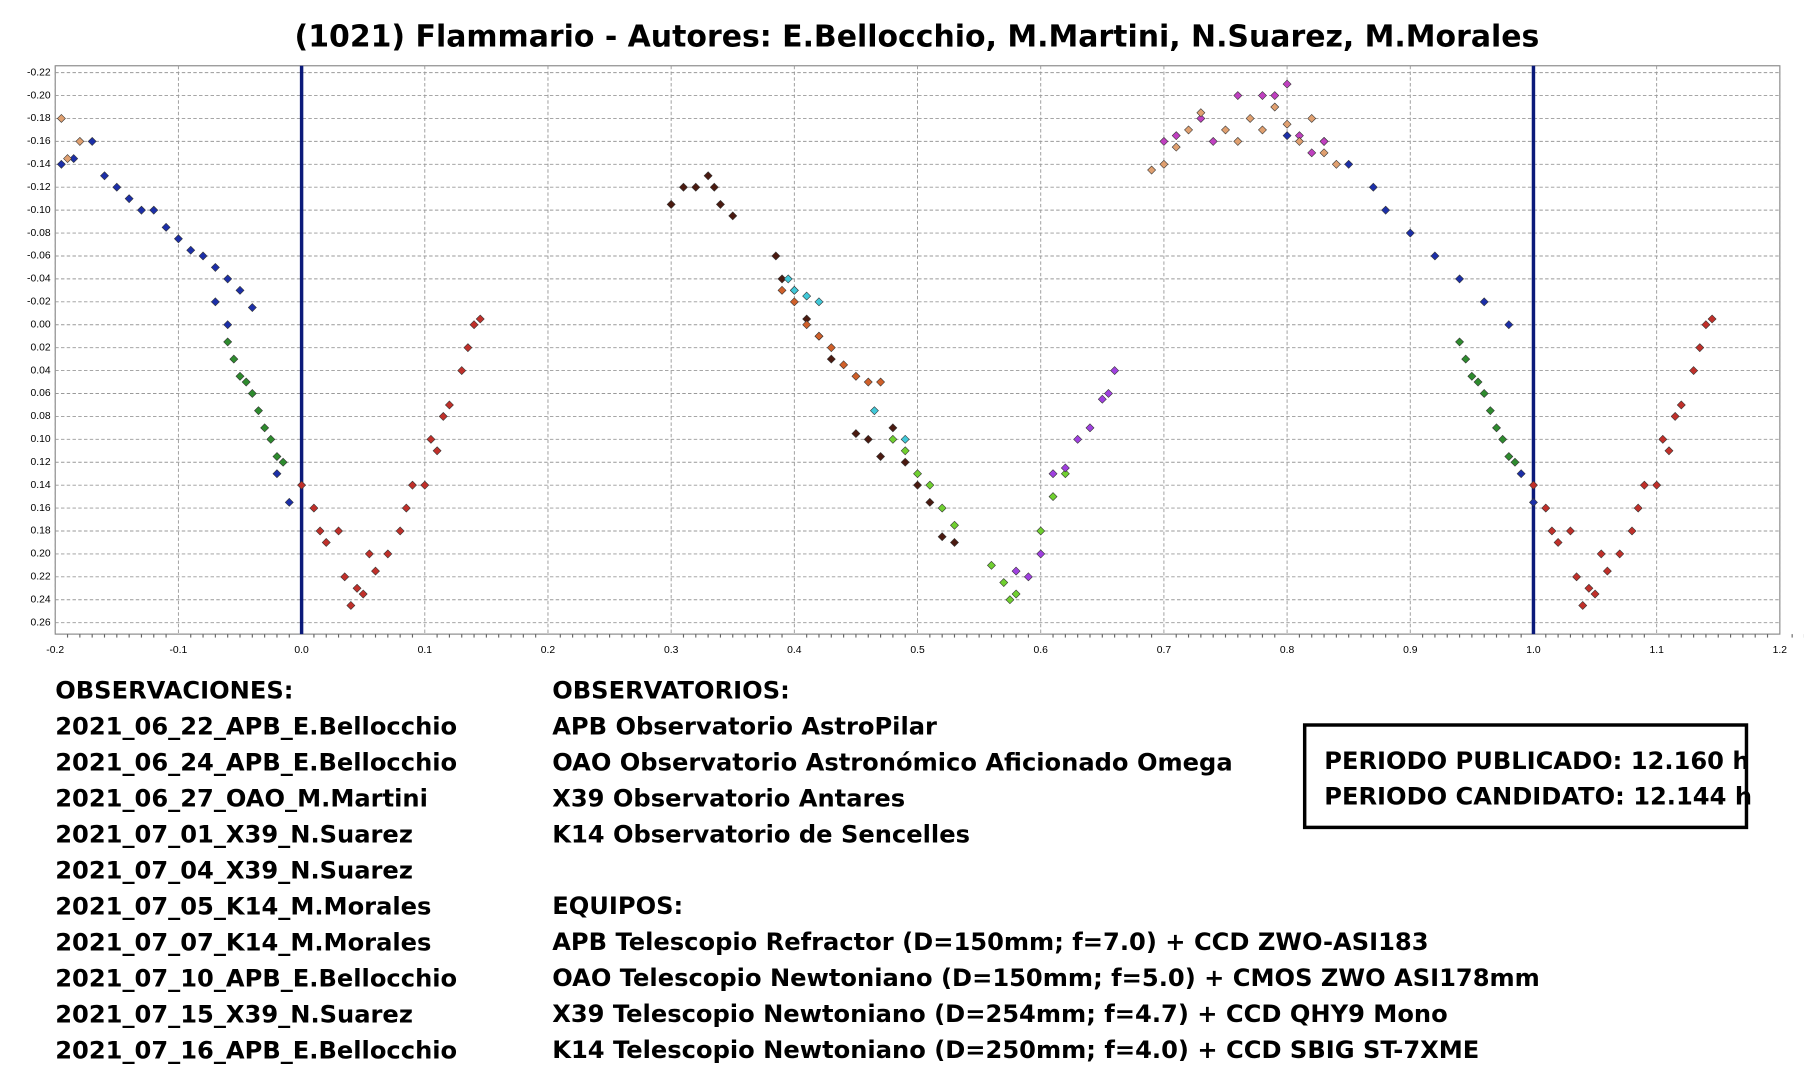 The height and width of the screenshot is (1083, 1804). I want to click on y-tick-label: 0.06, so click(40, 393).